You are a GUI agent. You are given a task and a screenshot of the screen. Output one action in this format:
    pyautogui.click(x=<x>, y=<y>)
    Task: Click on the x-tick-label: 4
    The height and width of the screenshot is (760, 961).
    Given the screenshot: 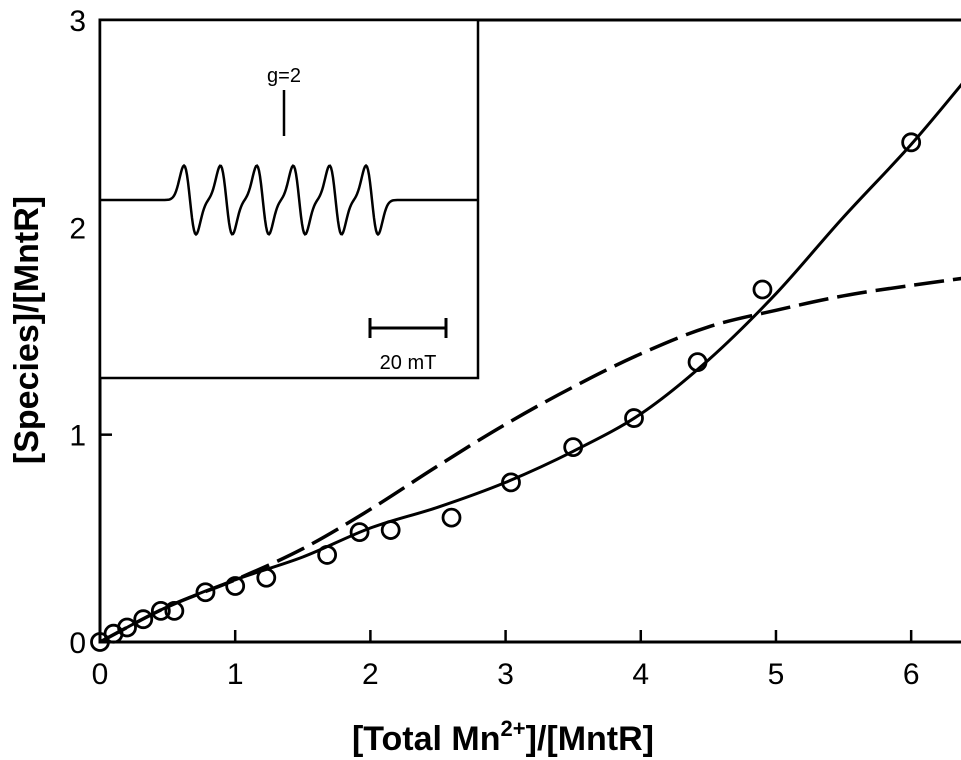 What is the action you would take?
    pyautogui.click(x=640, y=674)
    